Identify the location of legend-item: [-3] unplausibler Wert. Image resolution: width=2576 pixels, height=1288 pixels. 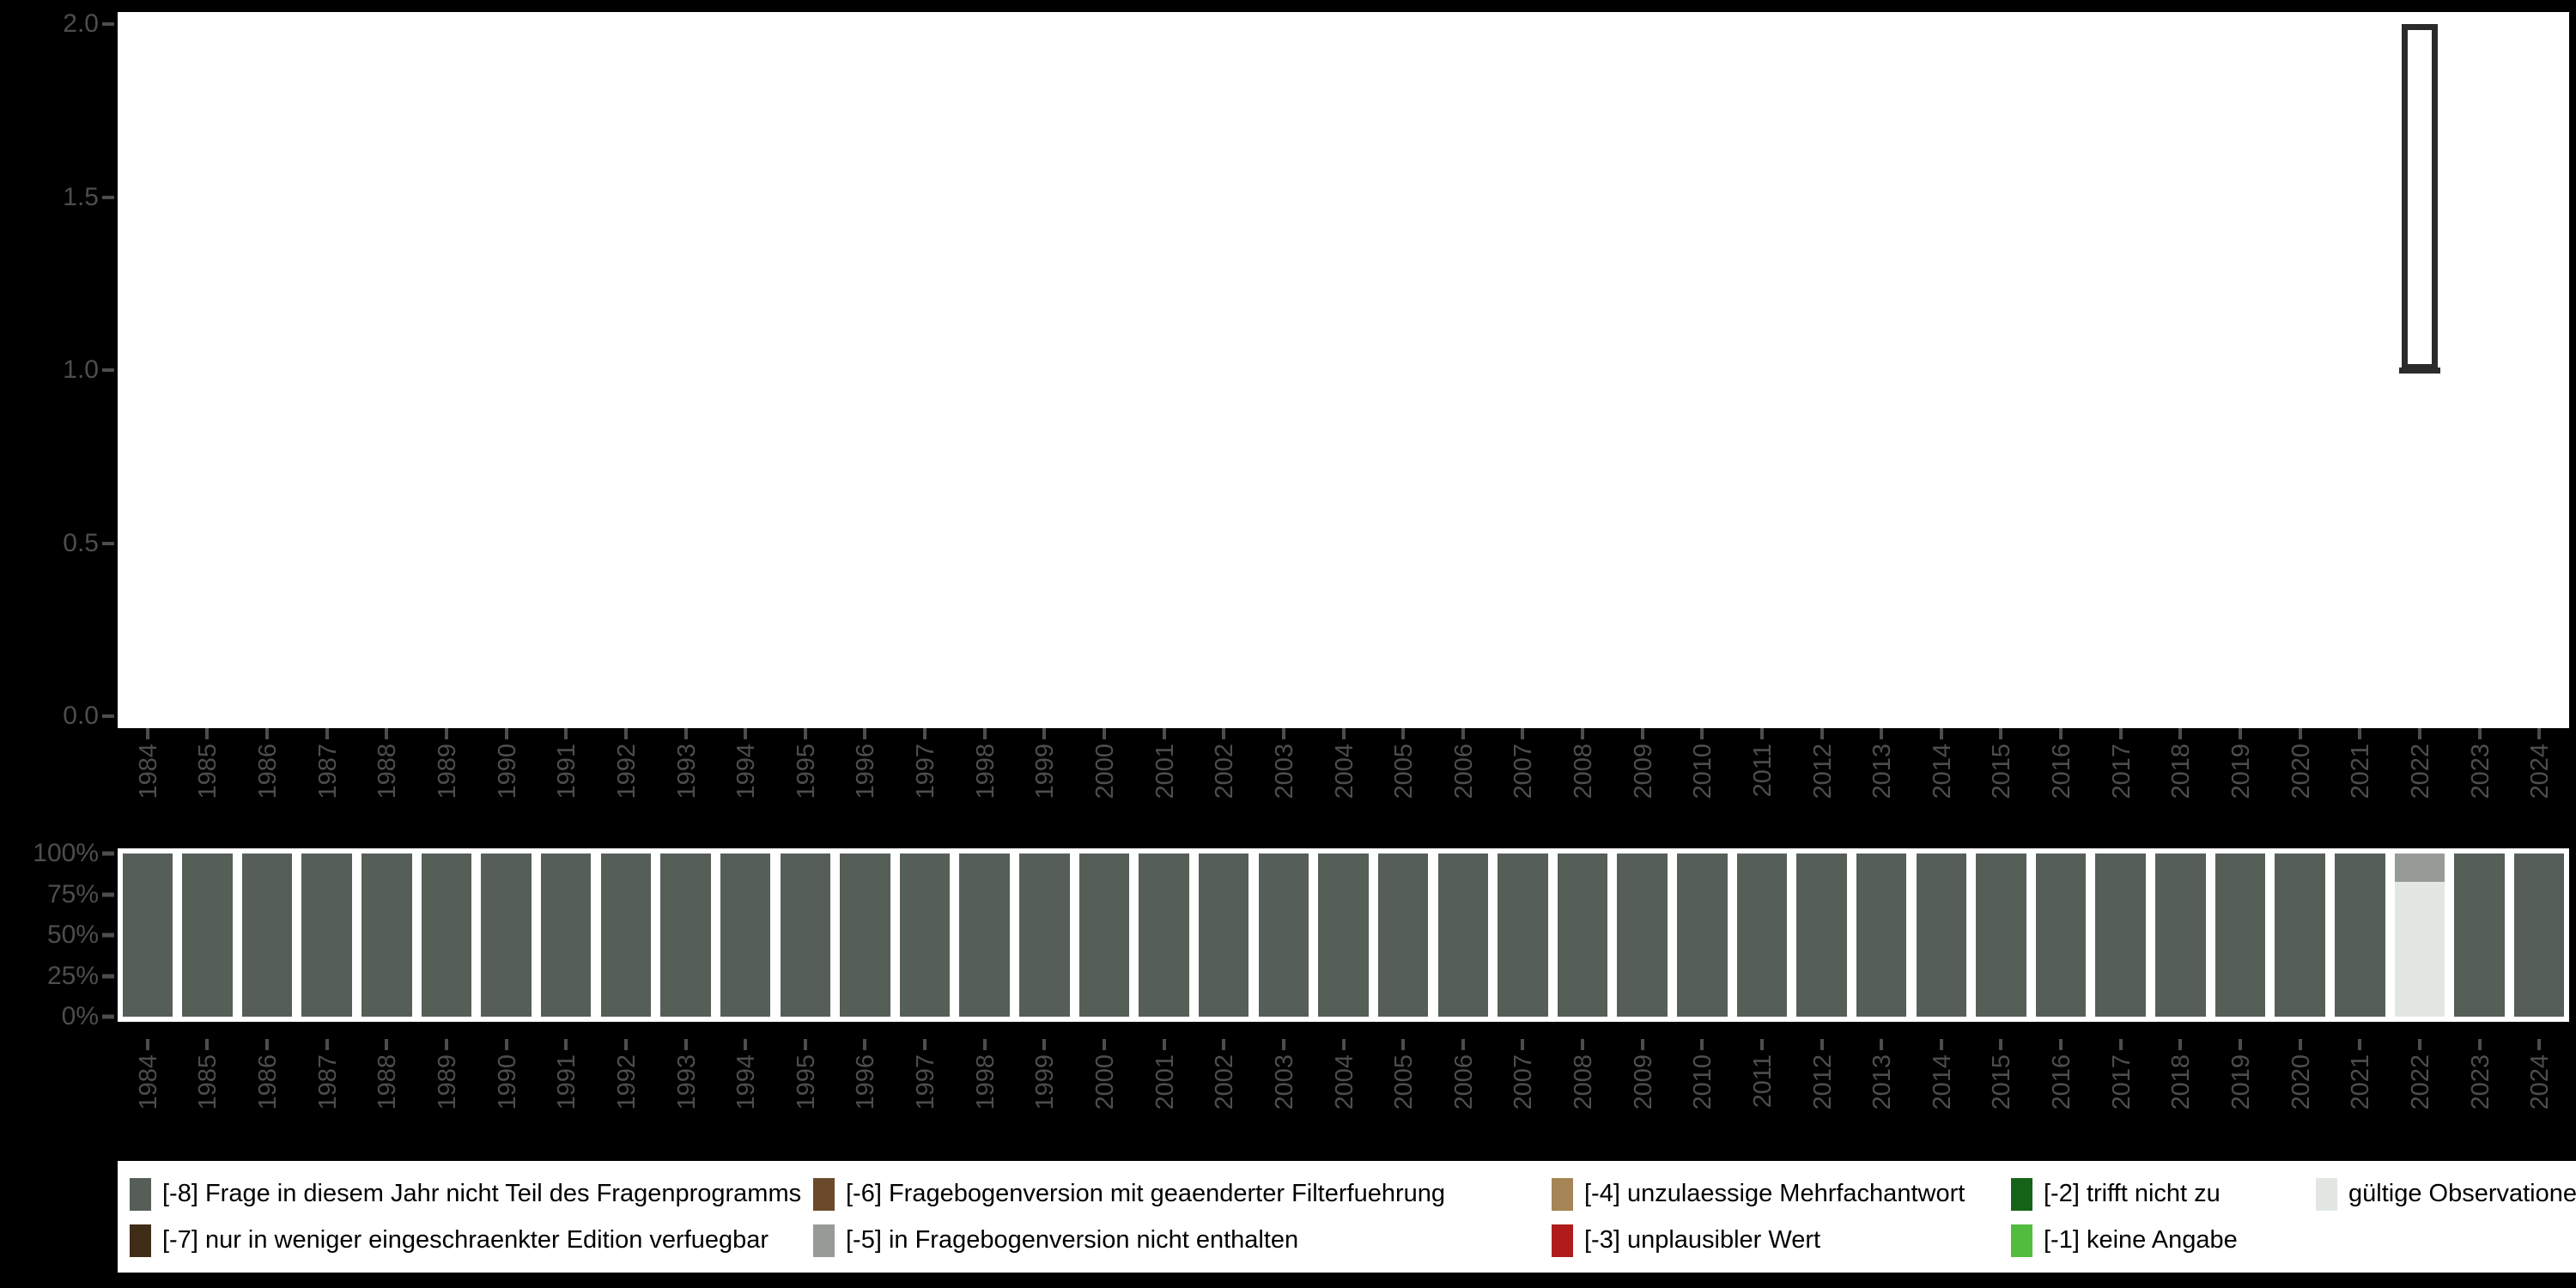
(1686, 1240).